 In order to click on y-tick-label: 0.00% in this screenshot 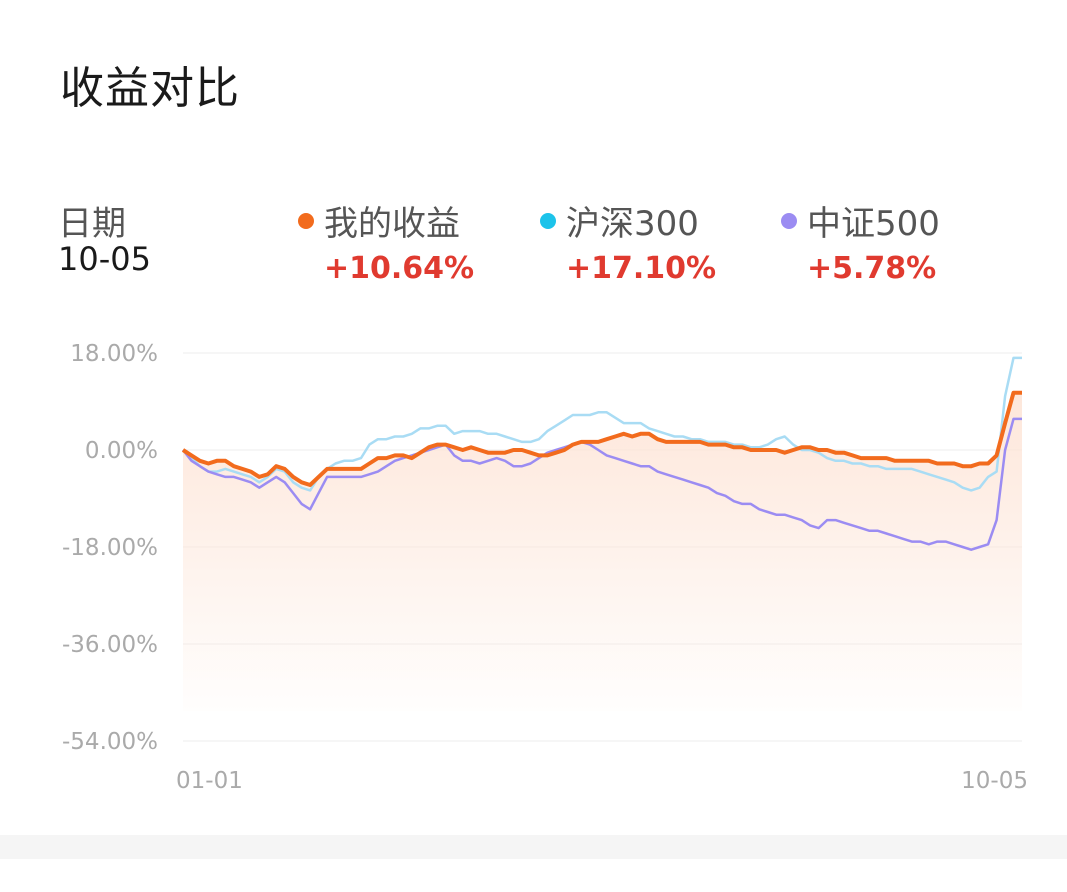, I will do `click(121, 451)`.